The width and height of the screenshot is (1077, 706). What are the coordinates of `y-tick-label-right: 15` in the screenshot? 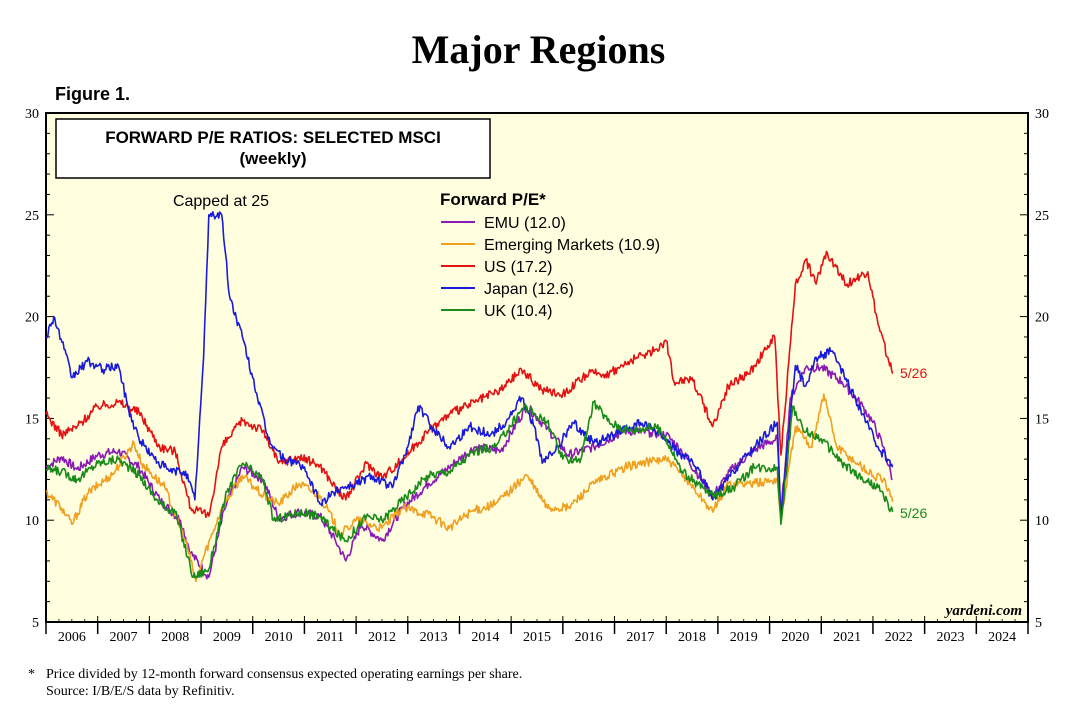 It's located at (1042, 419).